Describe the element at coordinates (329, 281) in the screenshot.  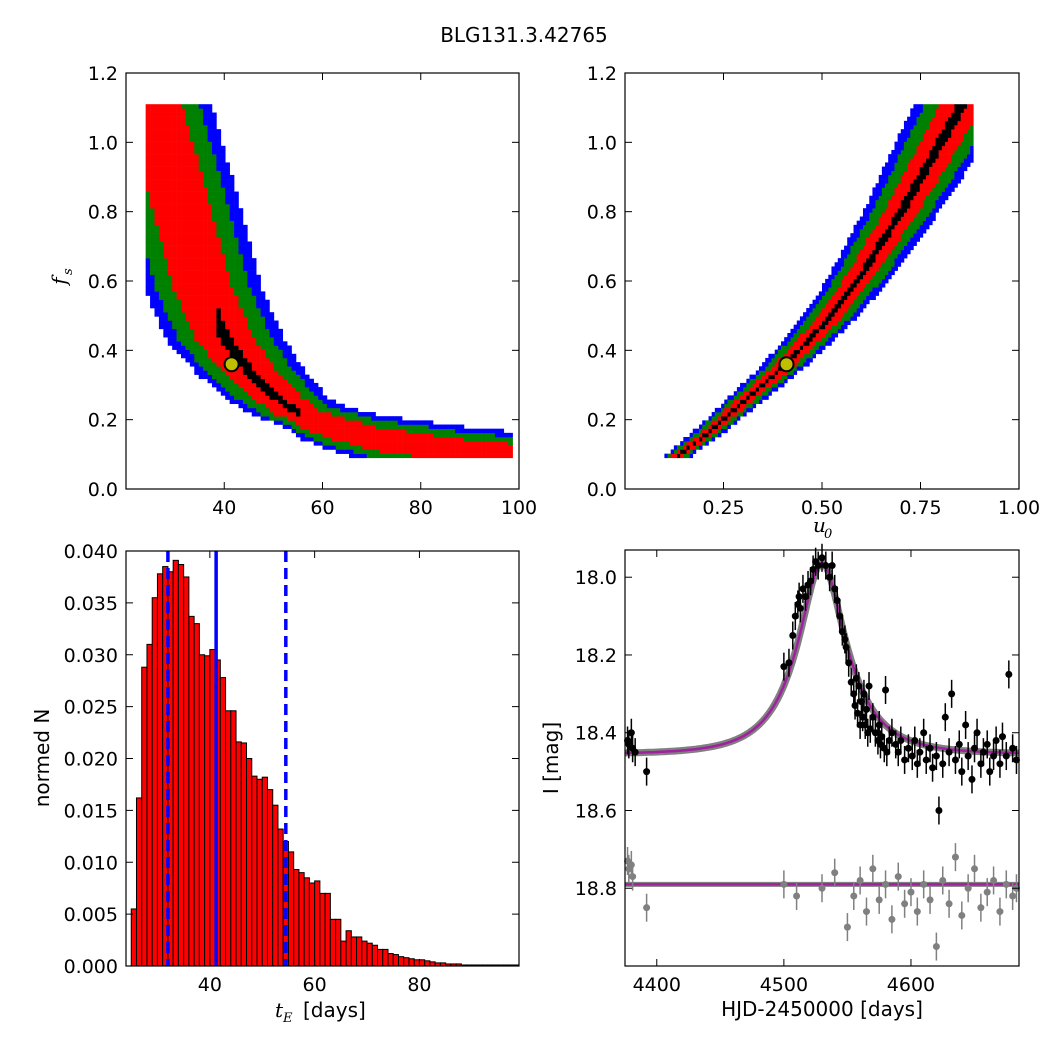
I see `panel-fs-te-plot` at that location.